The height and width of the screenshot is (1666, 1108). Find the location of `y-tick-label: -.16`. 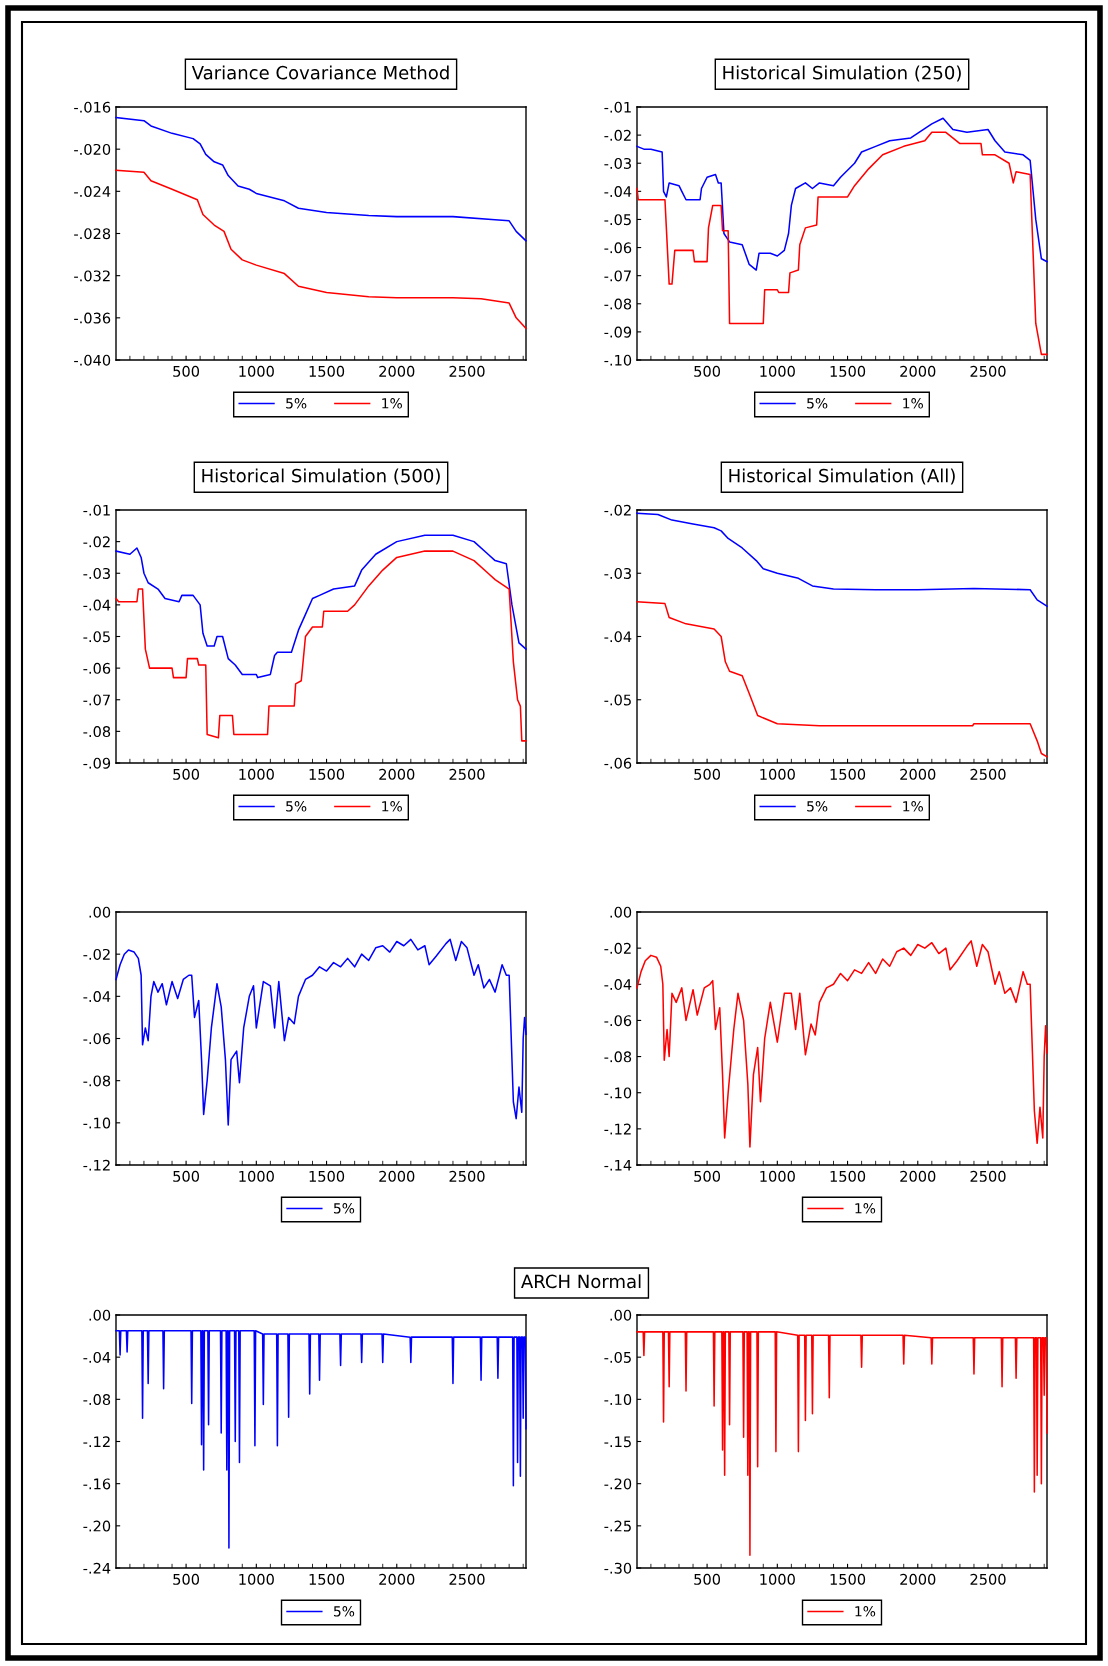

y-tick-label: -.16 is located at coordinates (97, 1484).